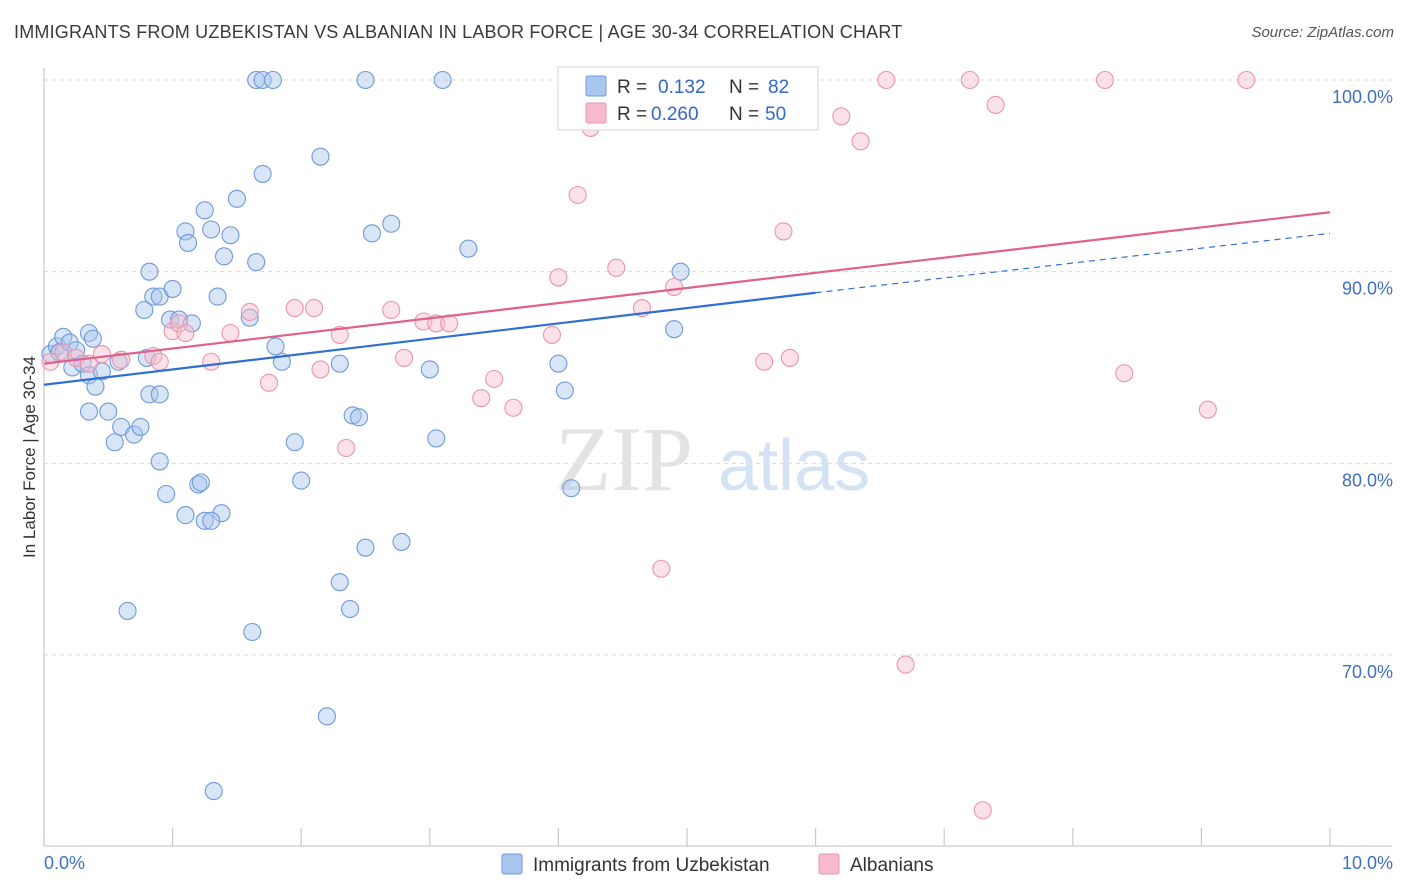  What do you see at coordinates (1362, 97) in the screenshot?
I see `y-tick-label: 100.0%` at bounding box center [1362, 97].